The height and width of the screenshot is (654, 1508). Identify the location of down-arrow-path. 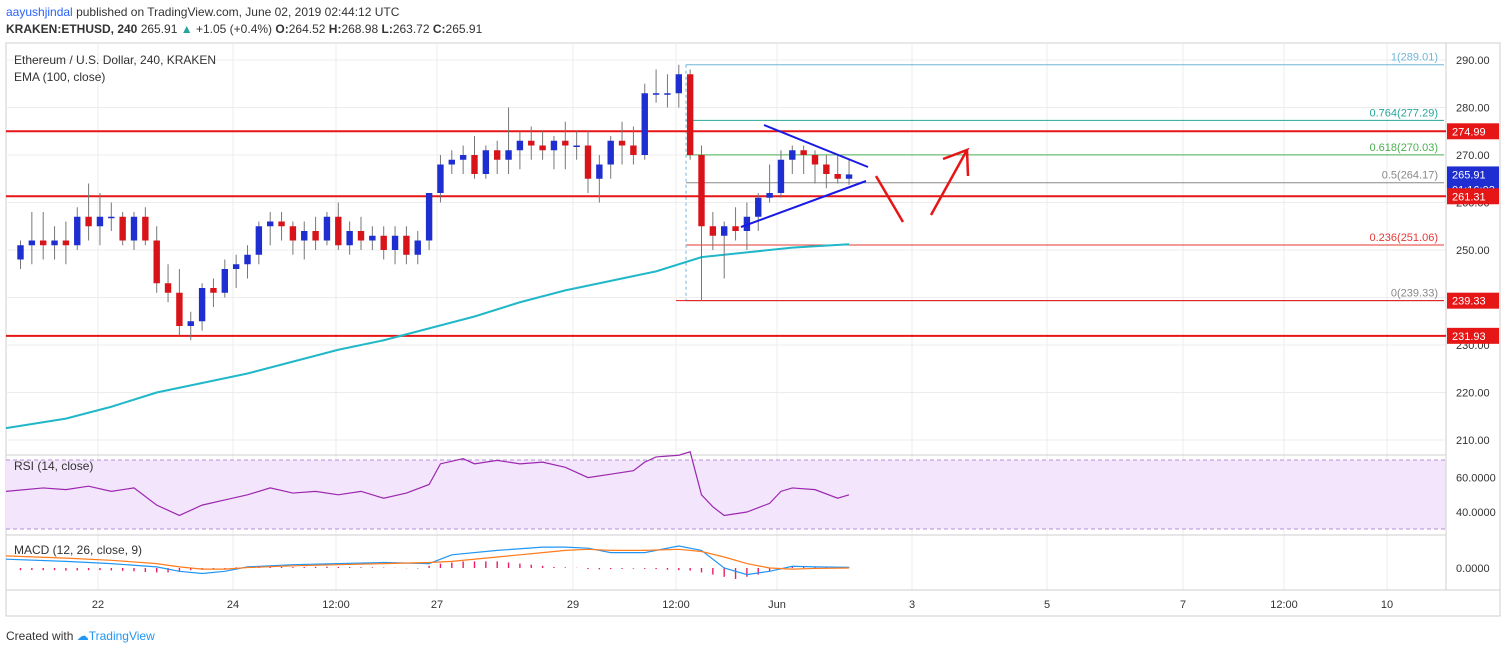
(889, 199).